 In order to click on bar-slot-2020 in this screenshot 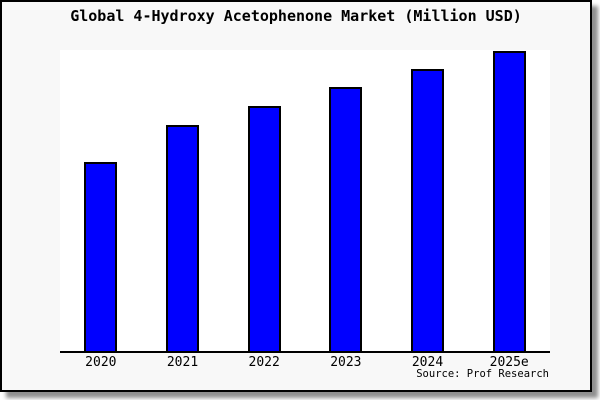, I will do `click(101, 256)`.